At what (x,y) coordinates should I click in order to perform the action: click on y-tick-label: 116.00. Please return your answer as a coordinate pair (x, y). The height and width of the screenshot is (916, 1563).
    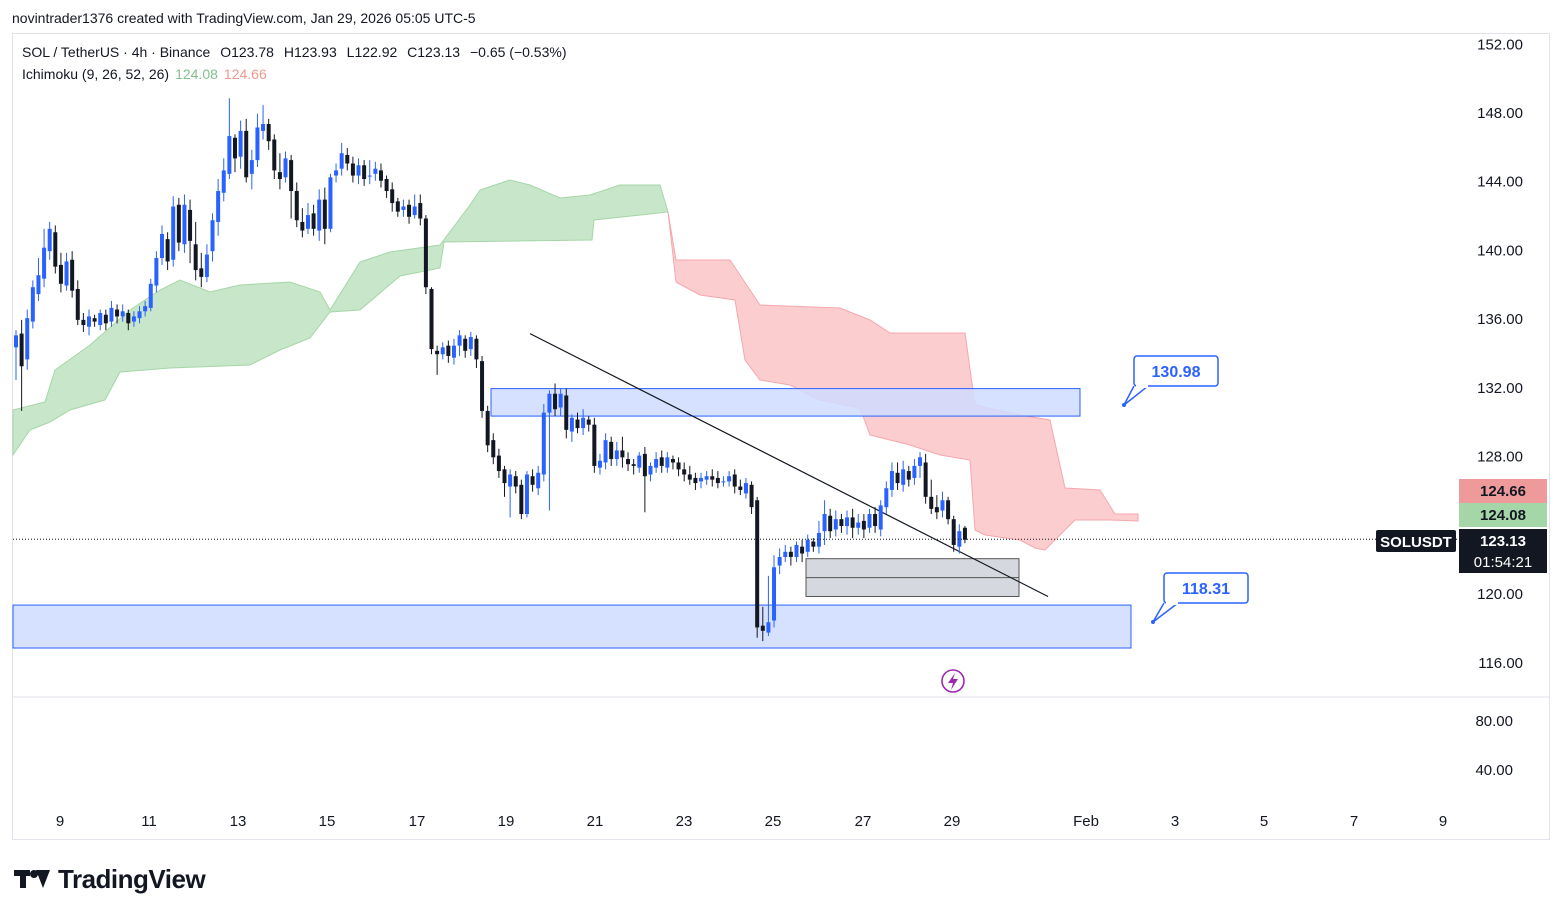
    Looking at the image, I should click on (1500, 663).